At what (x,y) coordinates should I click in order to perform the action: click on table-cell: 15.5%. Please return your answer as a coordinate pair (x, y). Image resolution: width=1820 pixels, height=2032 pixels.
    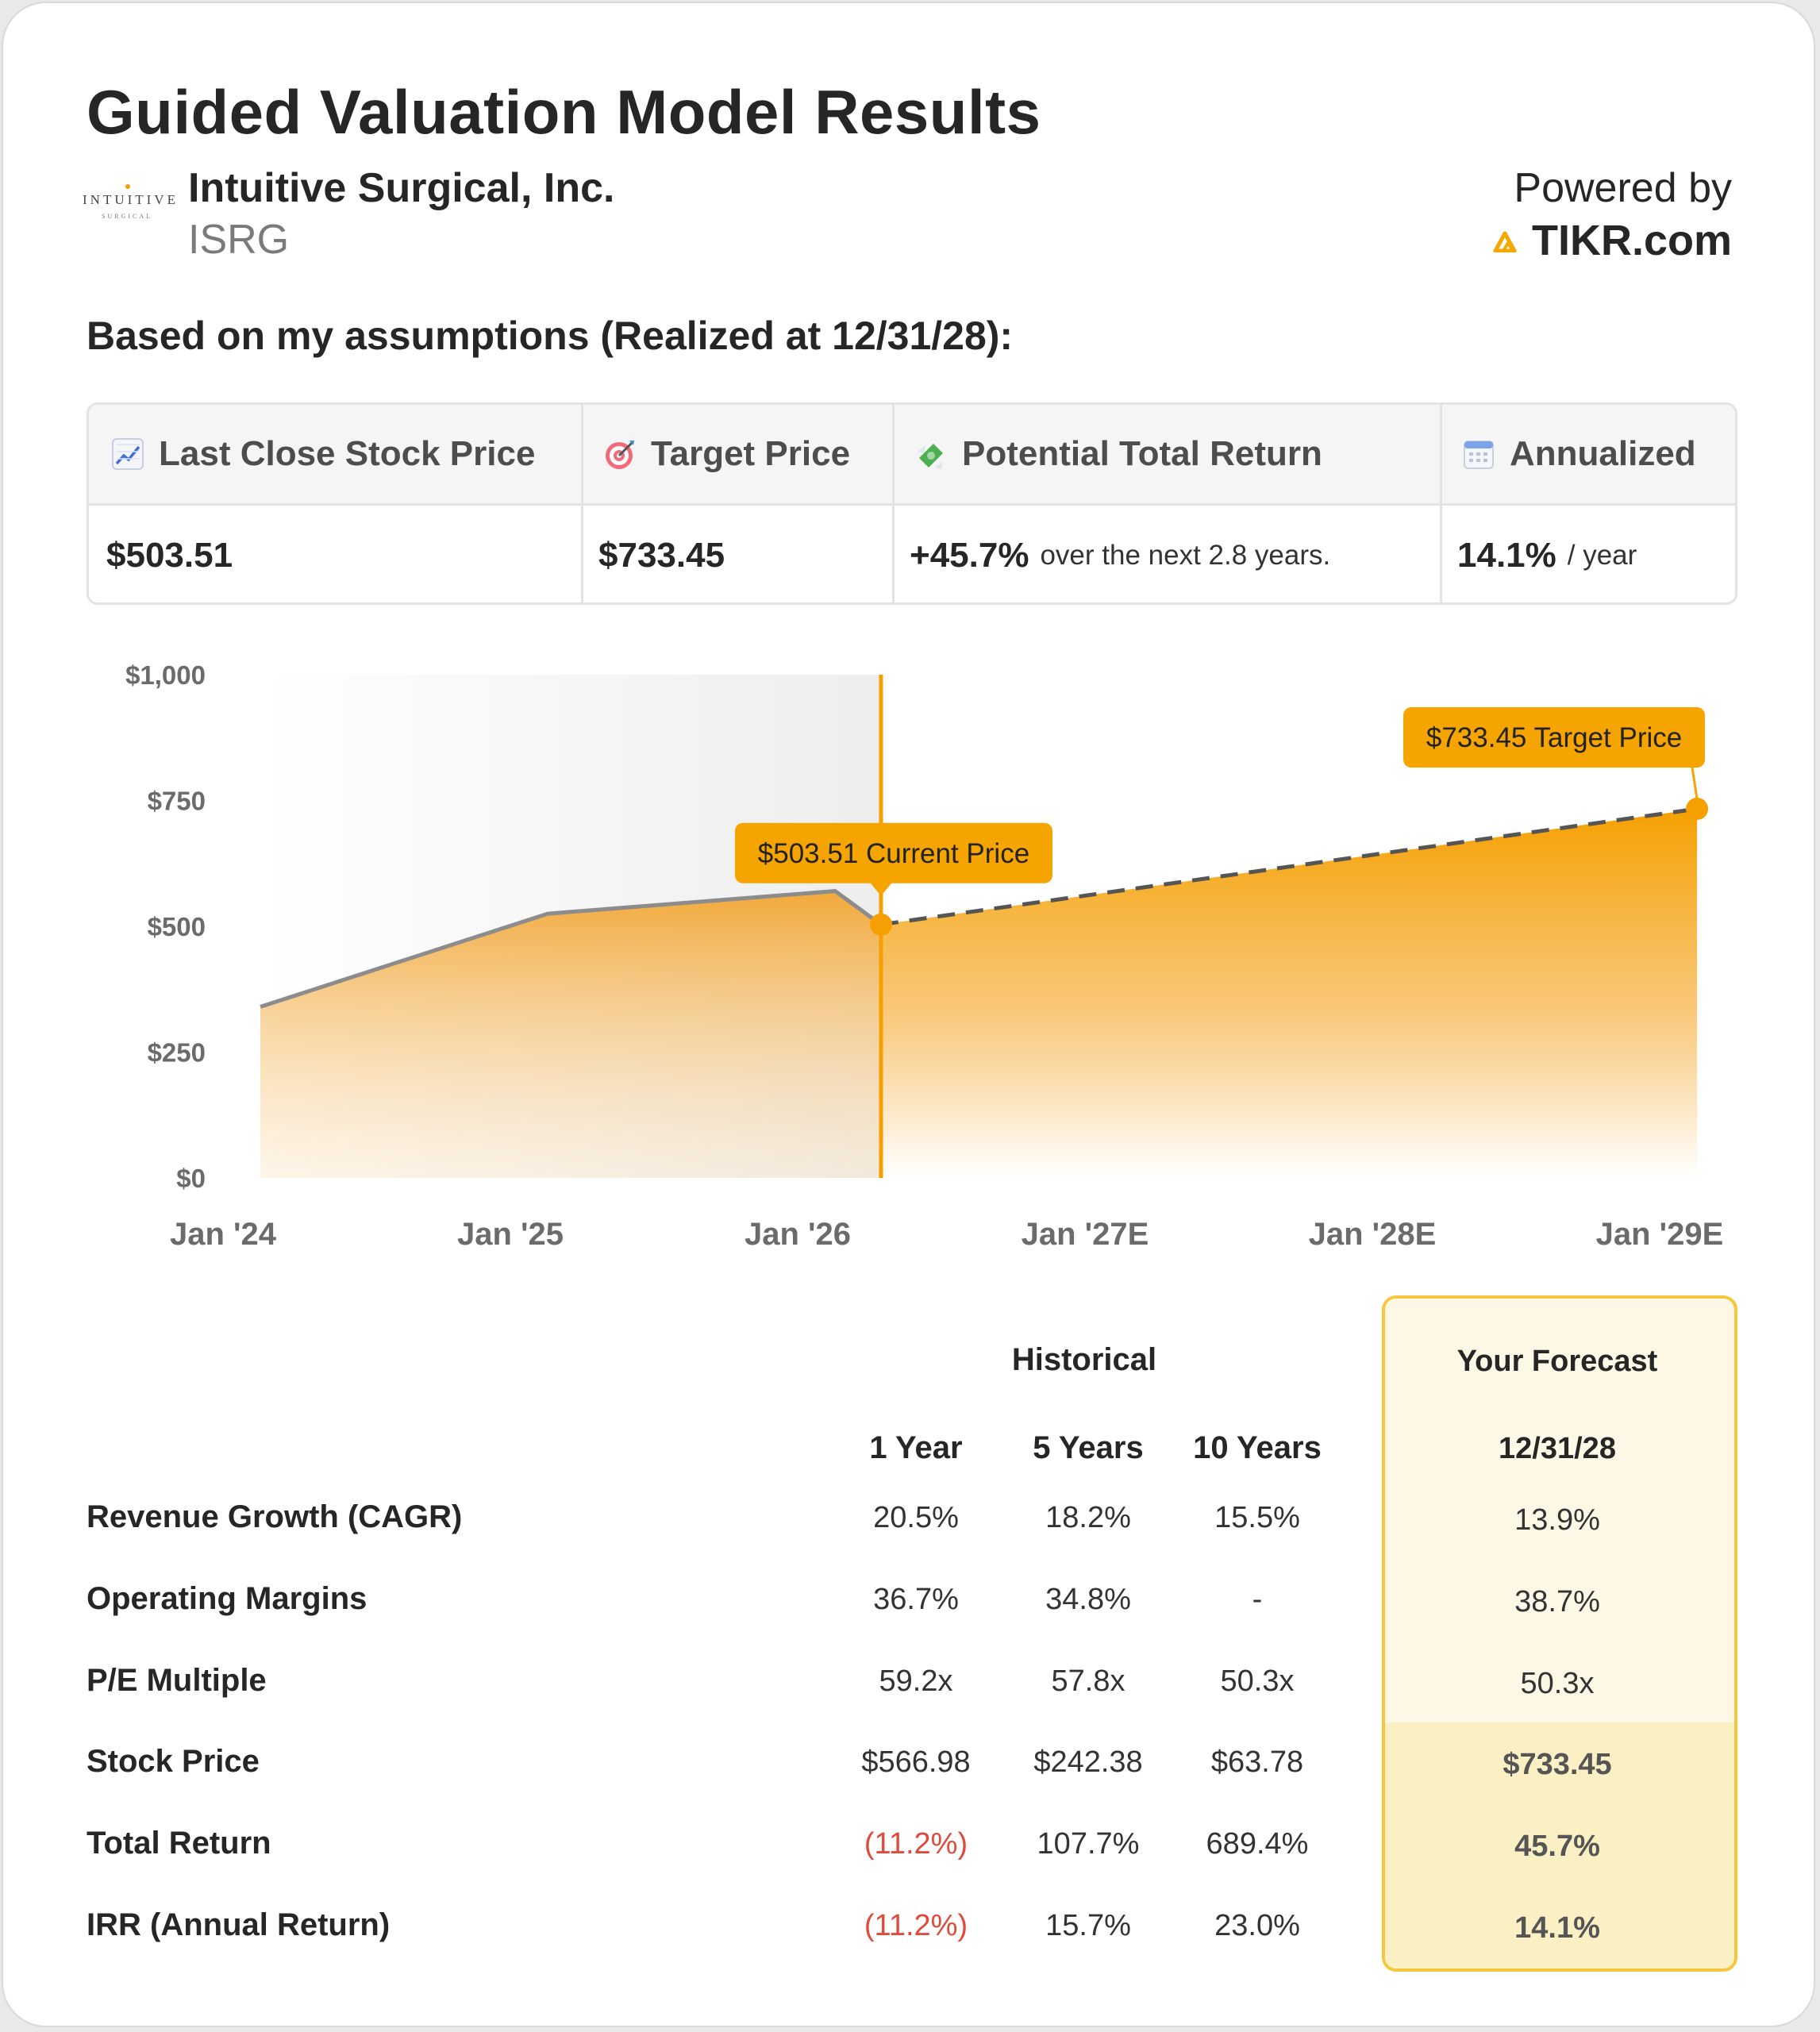
    Looking at the image, I should click on (1257, 1517).